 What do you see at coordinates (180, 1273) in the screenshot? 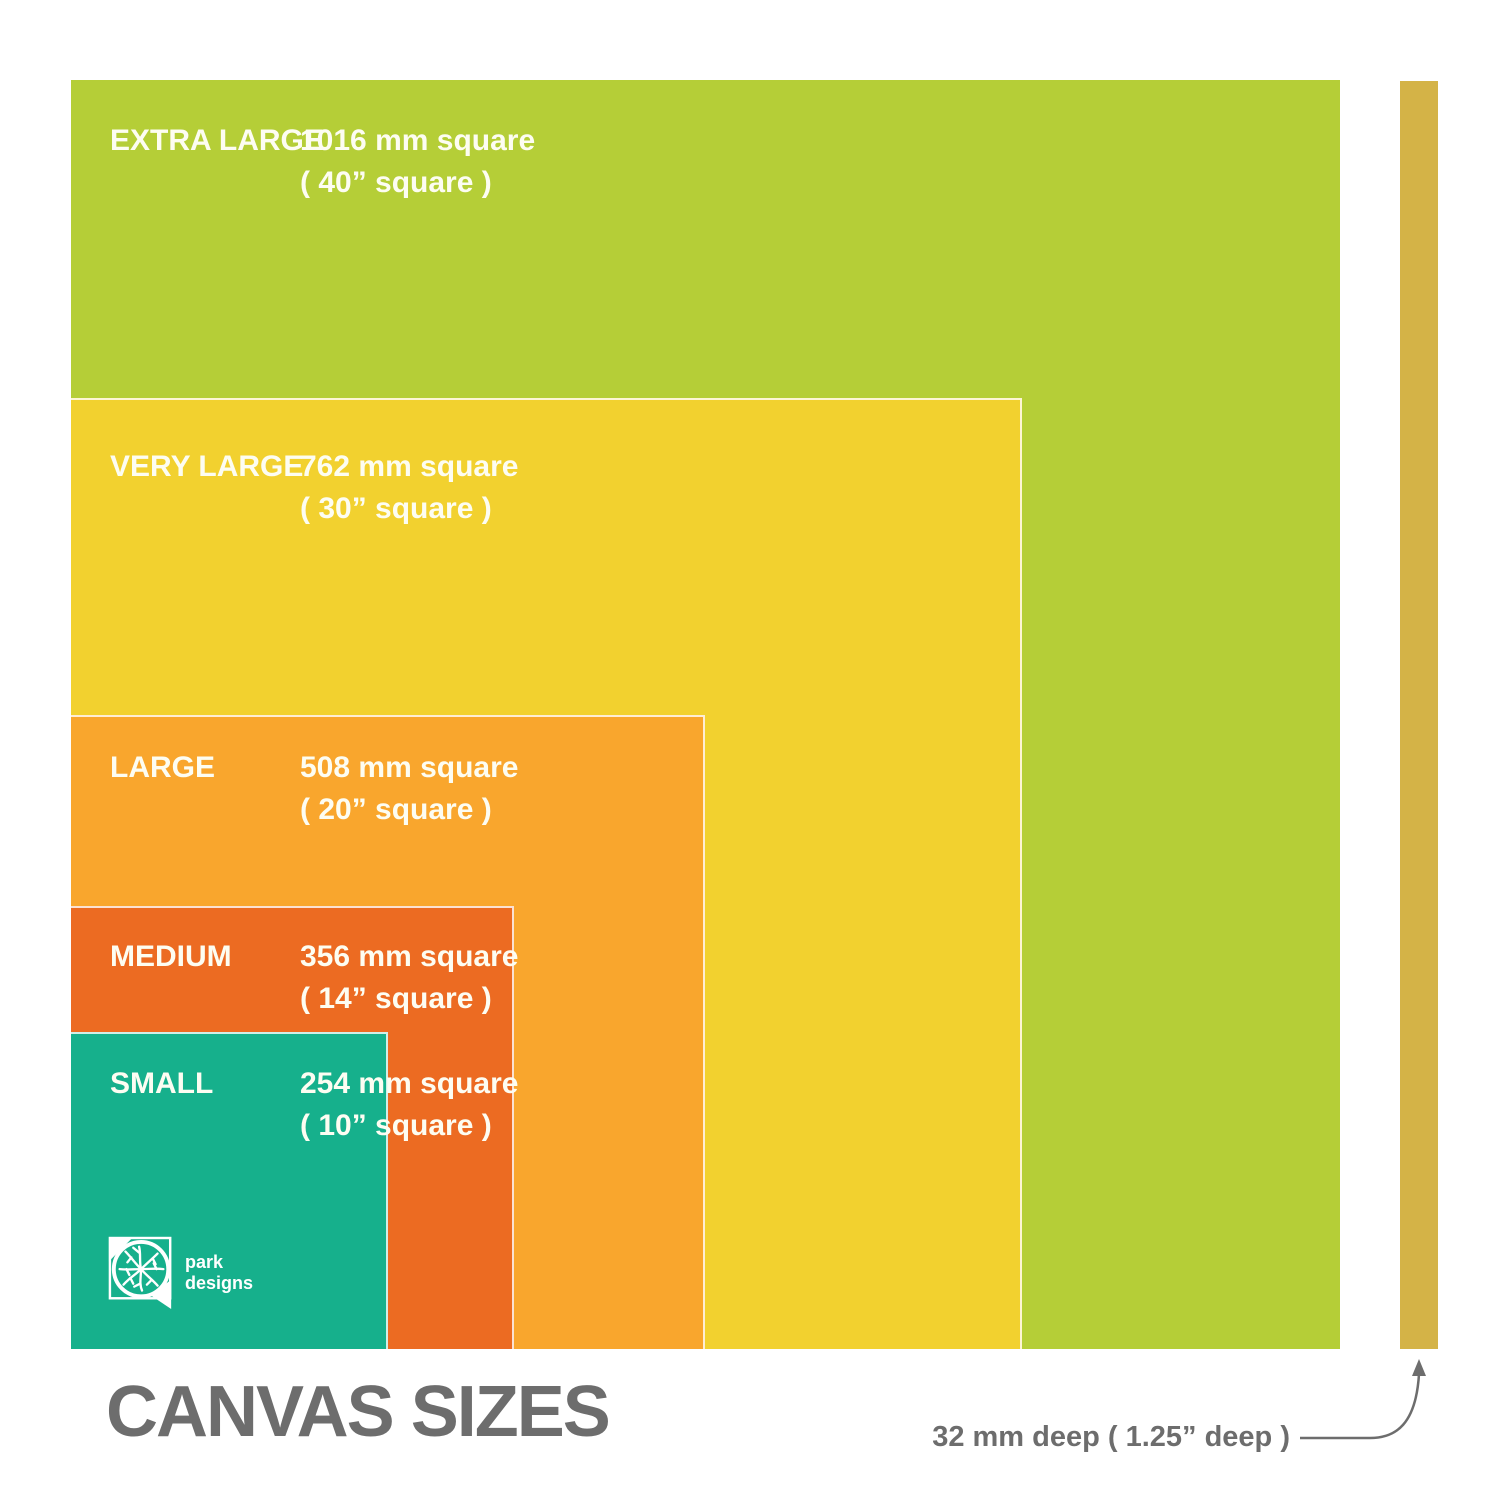
I see `park-designs-logo: park designs` at bounding box center [180, 1273].